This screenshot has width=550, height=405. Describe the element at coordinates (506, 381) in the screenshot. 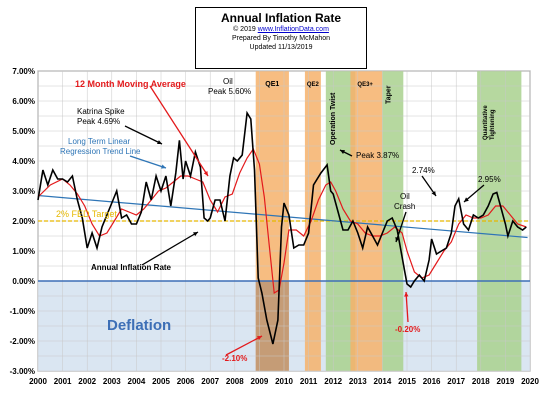

I see `x-tick-label: 2019` at that location.